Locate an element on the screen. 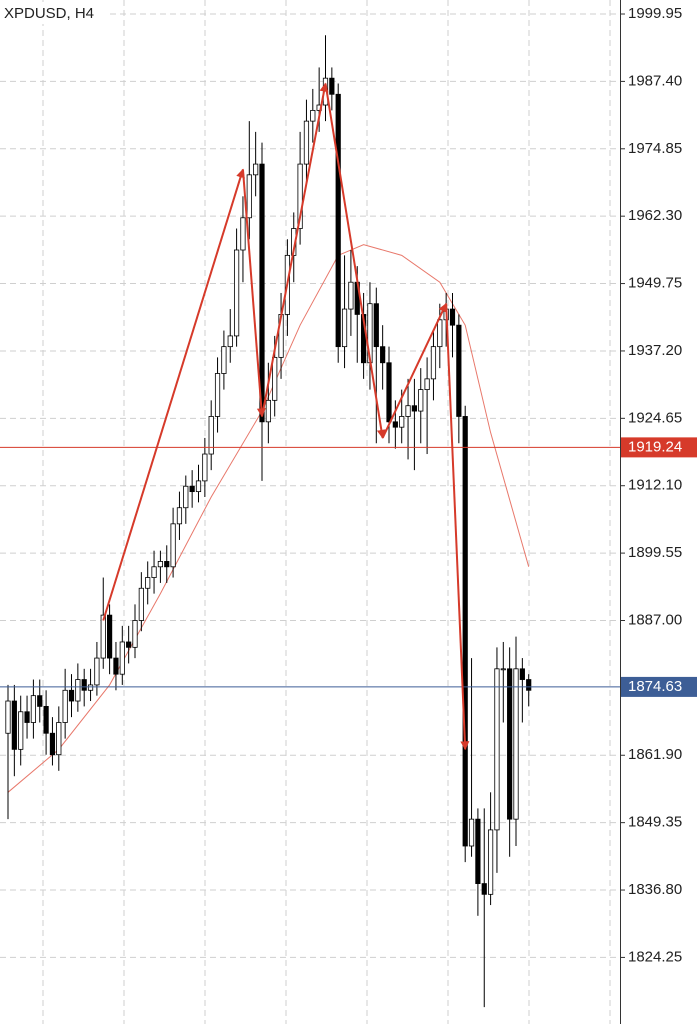  y-tick-label: 1861.90 is located at coordinates (655, 754).